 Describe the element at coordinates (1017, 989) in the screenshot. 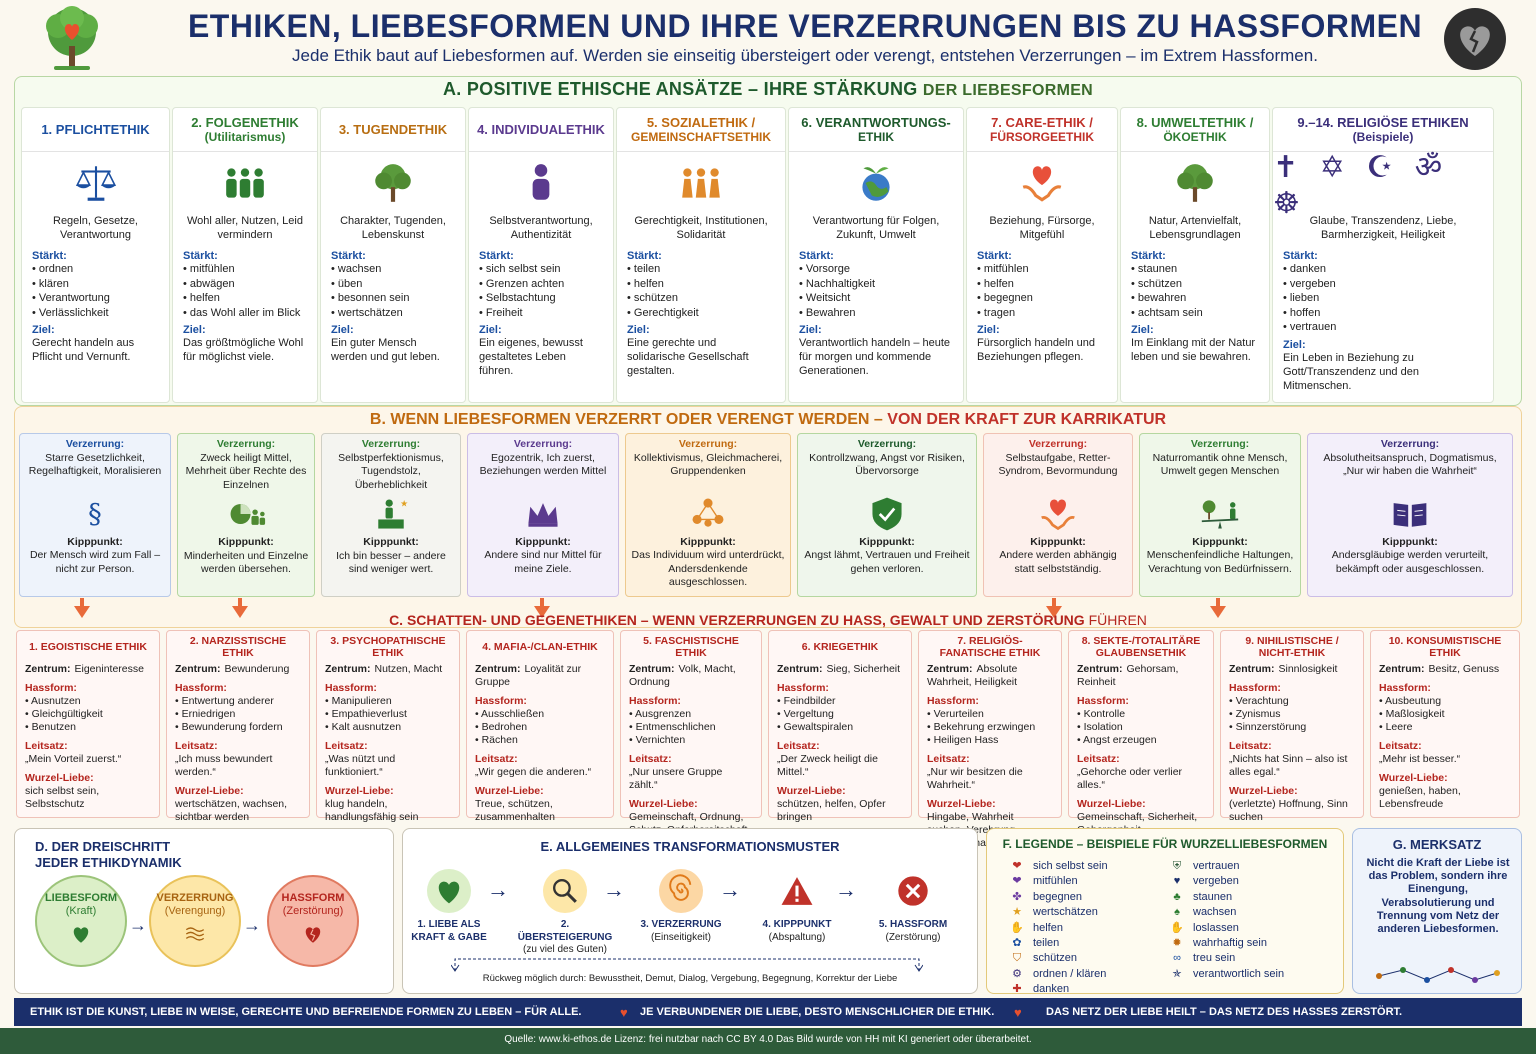

I see `gift-icon: ✚` at that location.